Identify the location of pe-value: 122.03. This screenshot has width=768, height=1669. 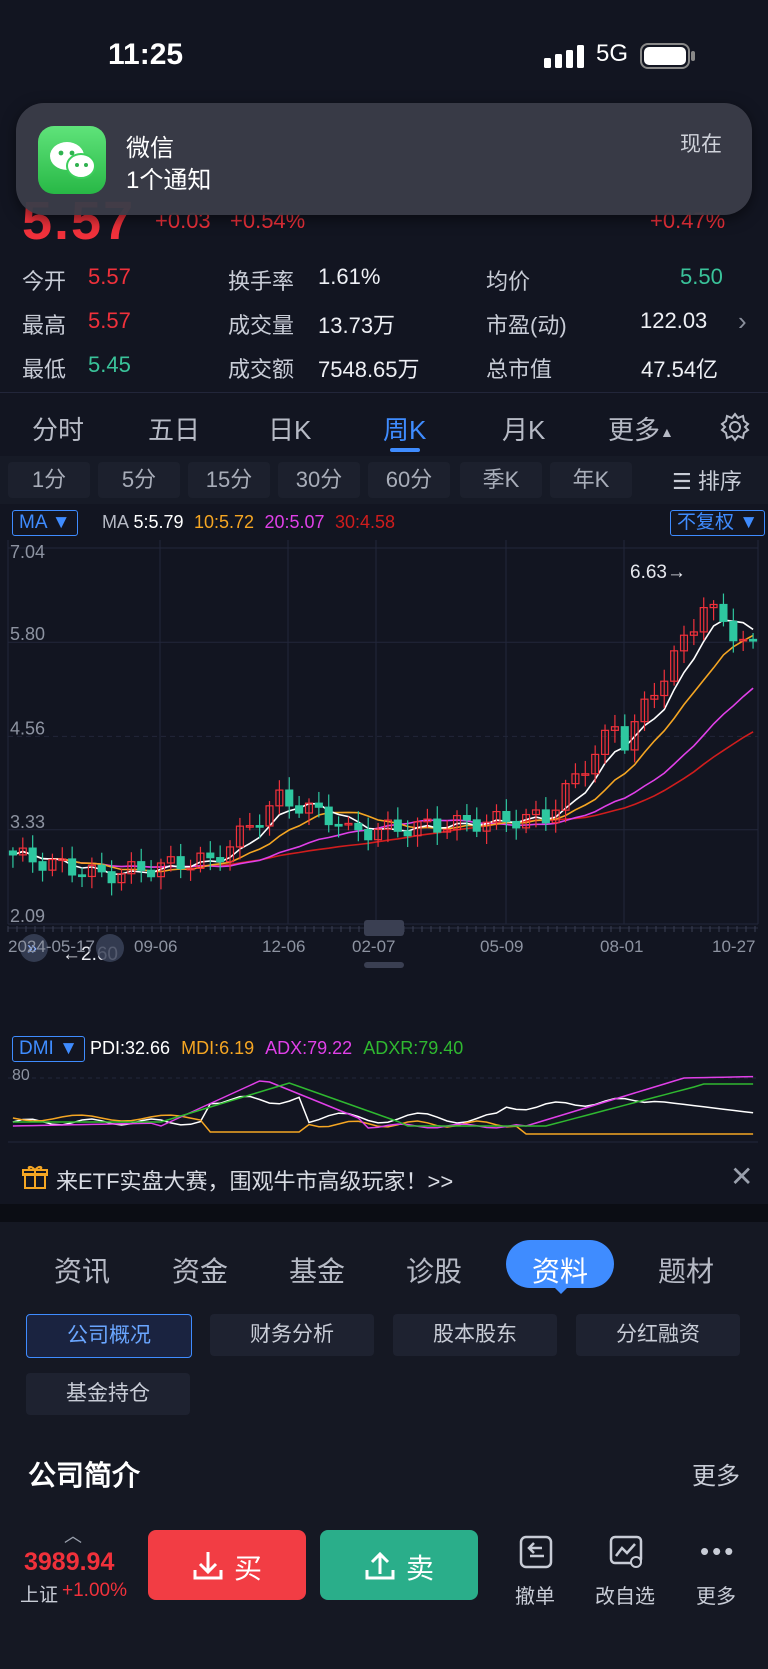
(674, 320).